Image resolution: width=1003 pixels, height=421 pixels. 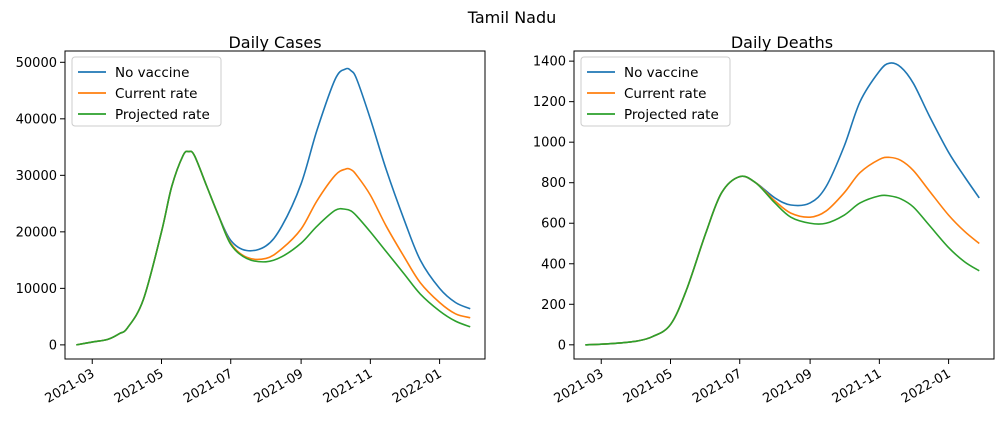 I want to click on y-tick-label: 600, so click(x=553, y=224).